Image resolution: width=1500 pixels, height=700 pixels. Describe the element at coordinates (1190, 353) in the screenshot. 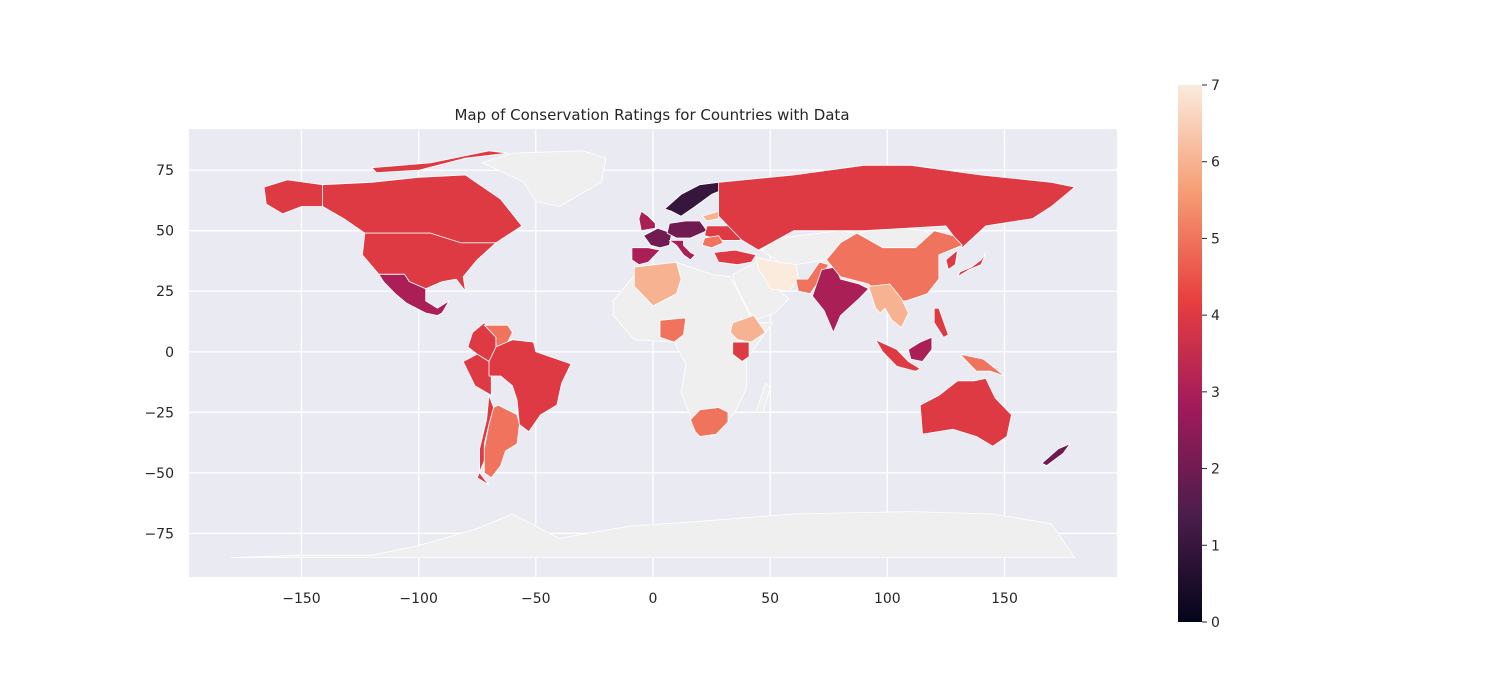

I see `colorbar-gradient` at that location.